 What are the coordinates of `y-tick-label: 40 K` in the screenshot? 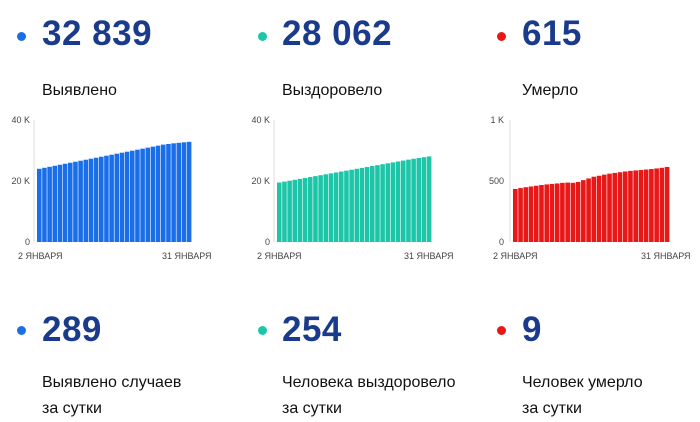 It's located at (260, 120).